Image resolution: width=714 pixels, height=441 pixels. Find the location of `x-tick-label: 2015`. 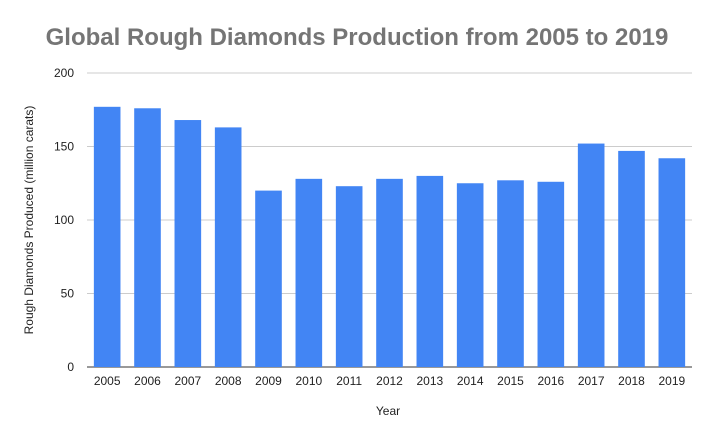

x-tick-label: 2015 is located at coordinates (510, 381).